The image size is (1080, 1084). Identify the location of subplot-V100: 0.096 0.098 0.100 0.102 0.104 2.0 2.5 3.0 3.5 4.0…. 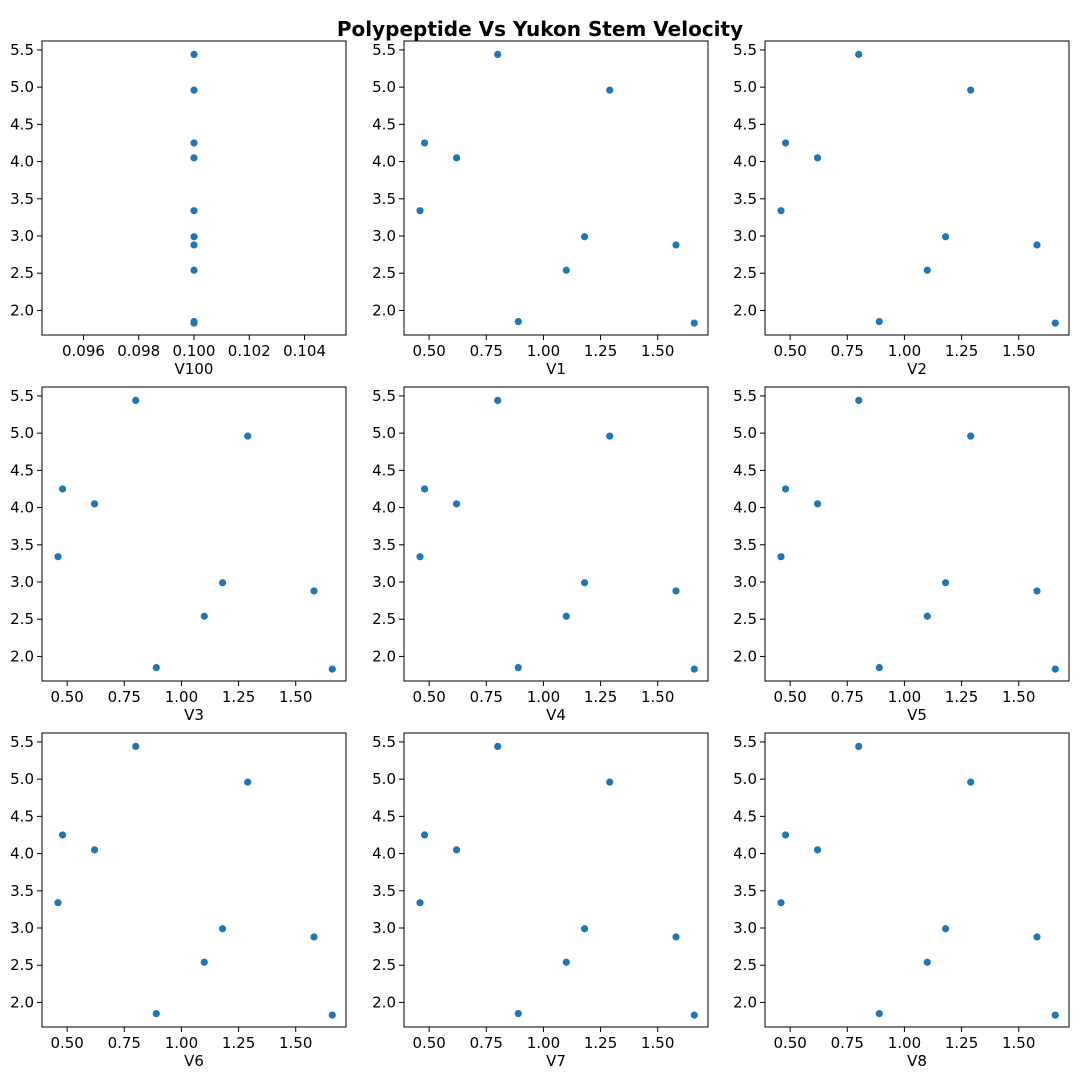
(178, 209).